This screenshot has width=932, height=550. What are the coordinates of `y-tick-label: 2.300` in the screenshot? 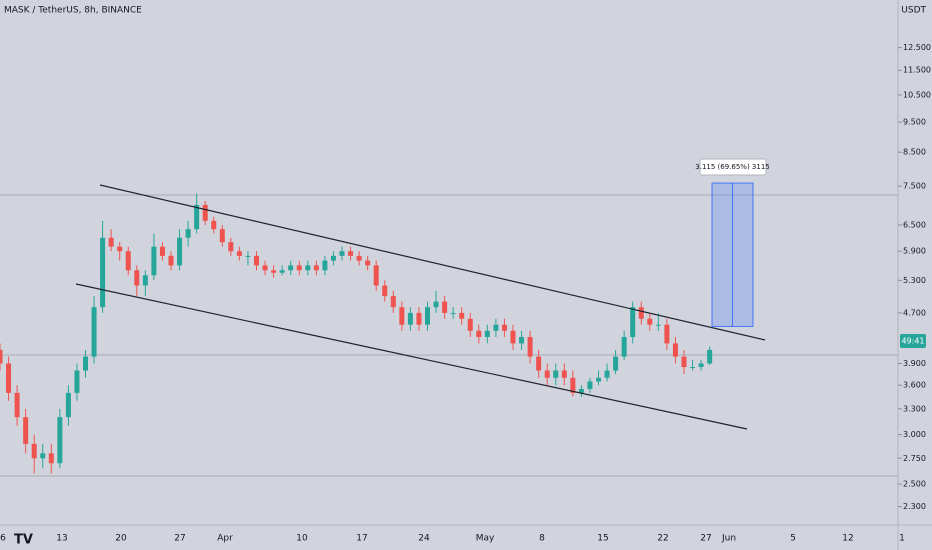 It's located at (914, 506).